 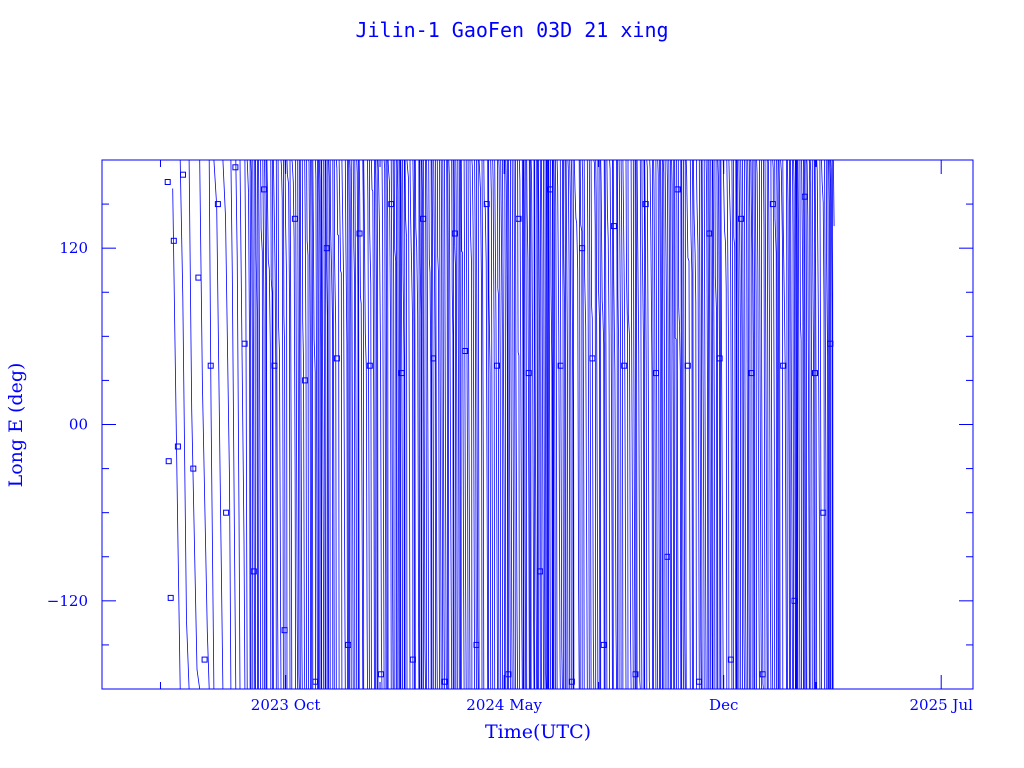 What do you see at coordinates (16, 425) in the screenshot?
I see `y-axis-label: Long E (deg)` at bounding box center [16, 425].